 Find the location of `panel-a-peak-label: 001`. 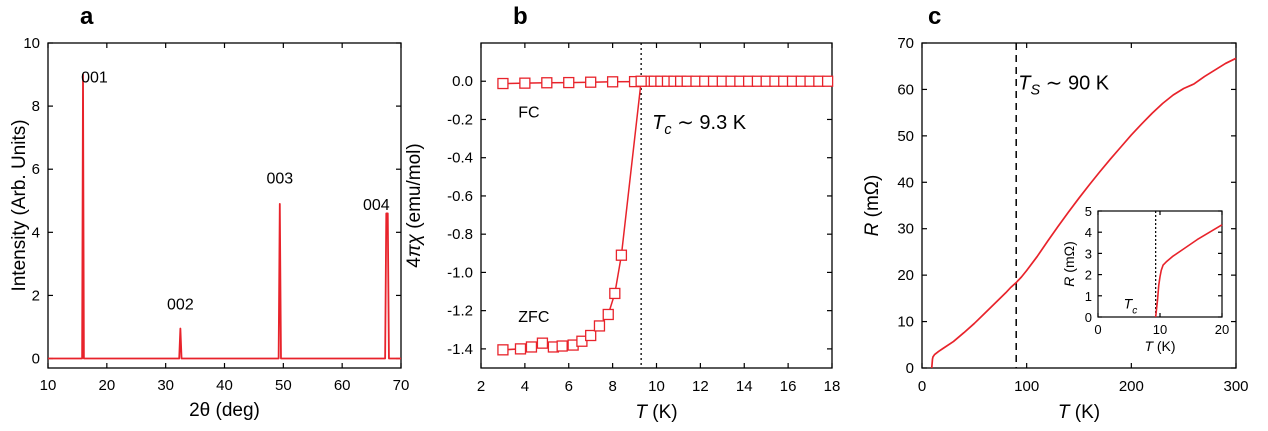

panel-a-peak-label: 001 is located at coordinates (94, 77).